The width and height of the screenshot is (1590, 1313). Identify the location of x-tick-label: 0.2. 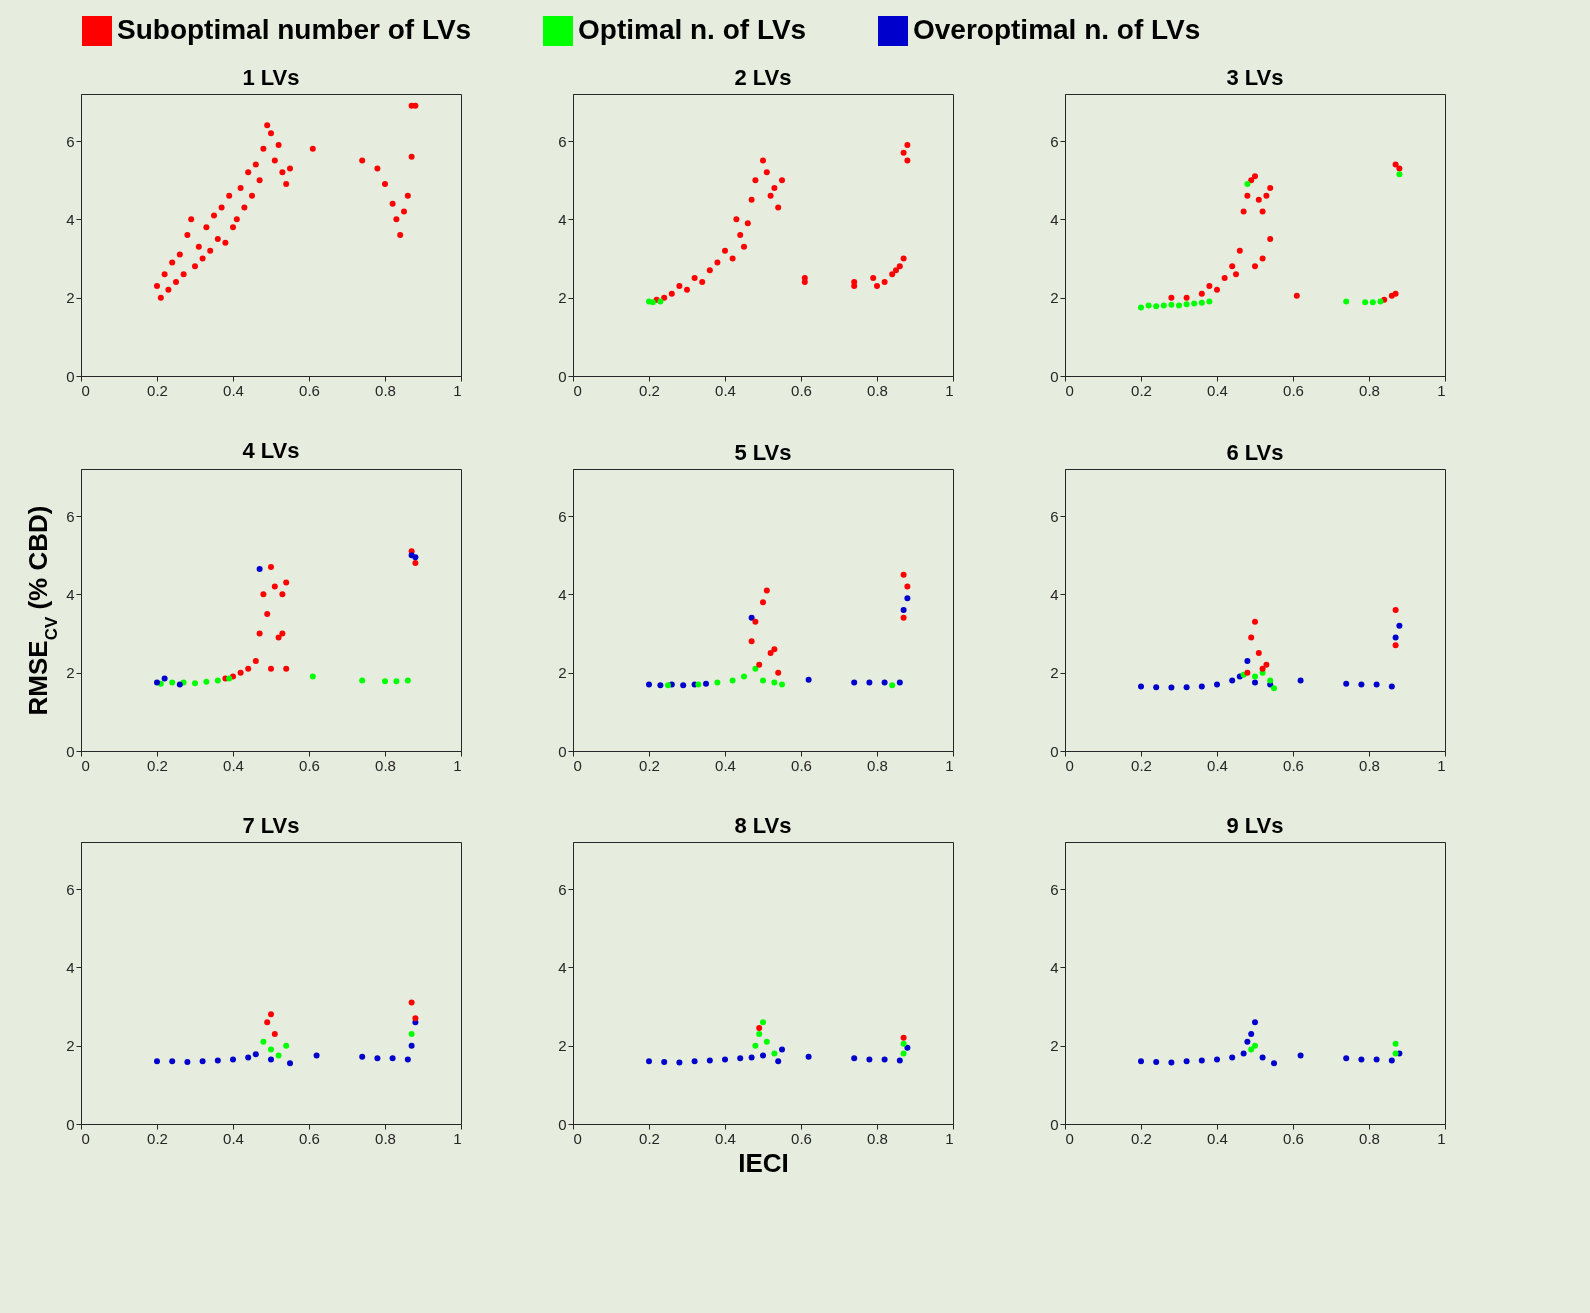
(649, 390).